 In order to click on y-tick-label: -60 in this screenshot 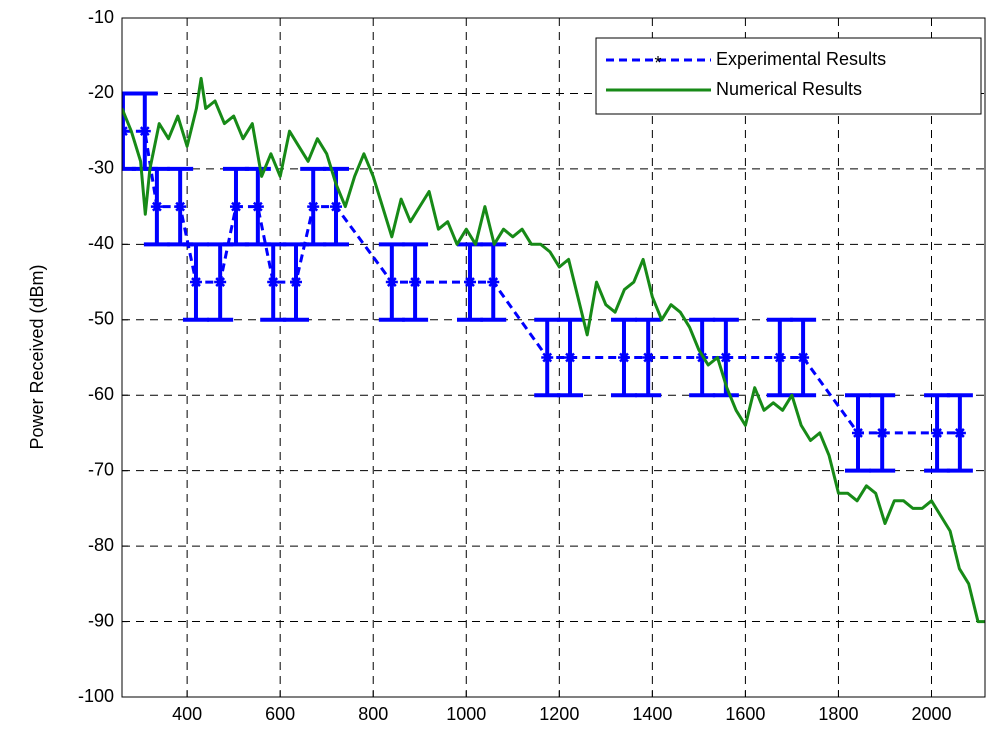, I will do `click(101, 394)`.